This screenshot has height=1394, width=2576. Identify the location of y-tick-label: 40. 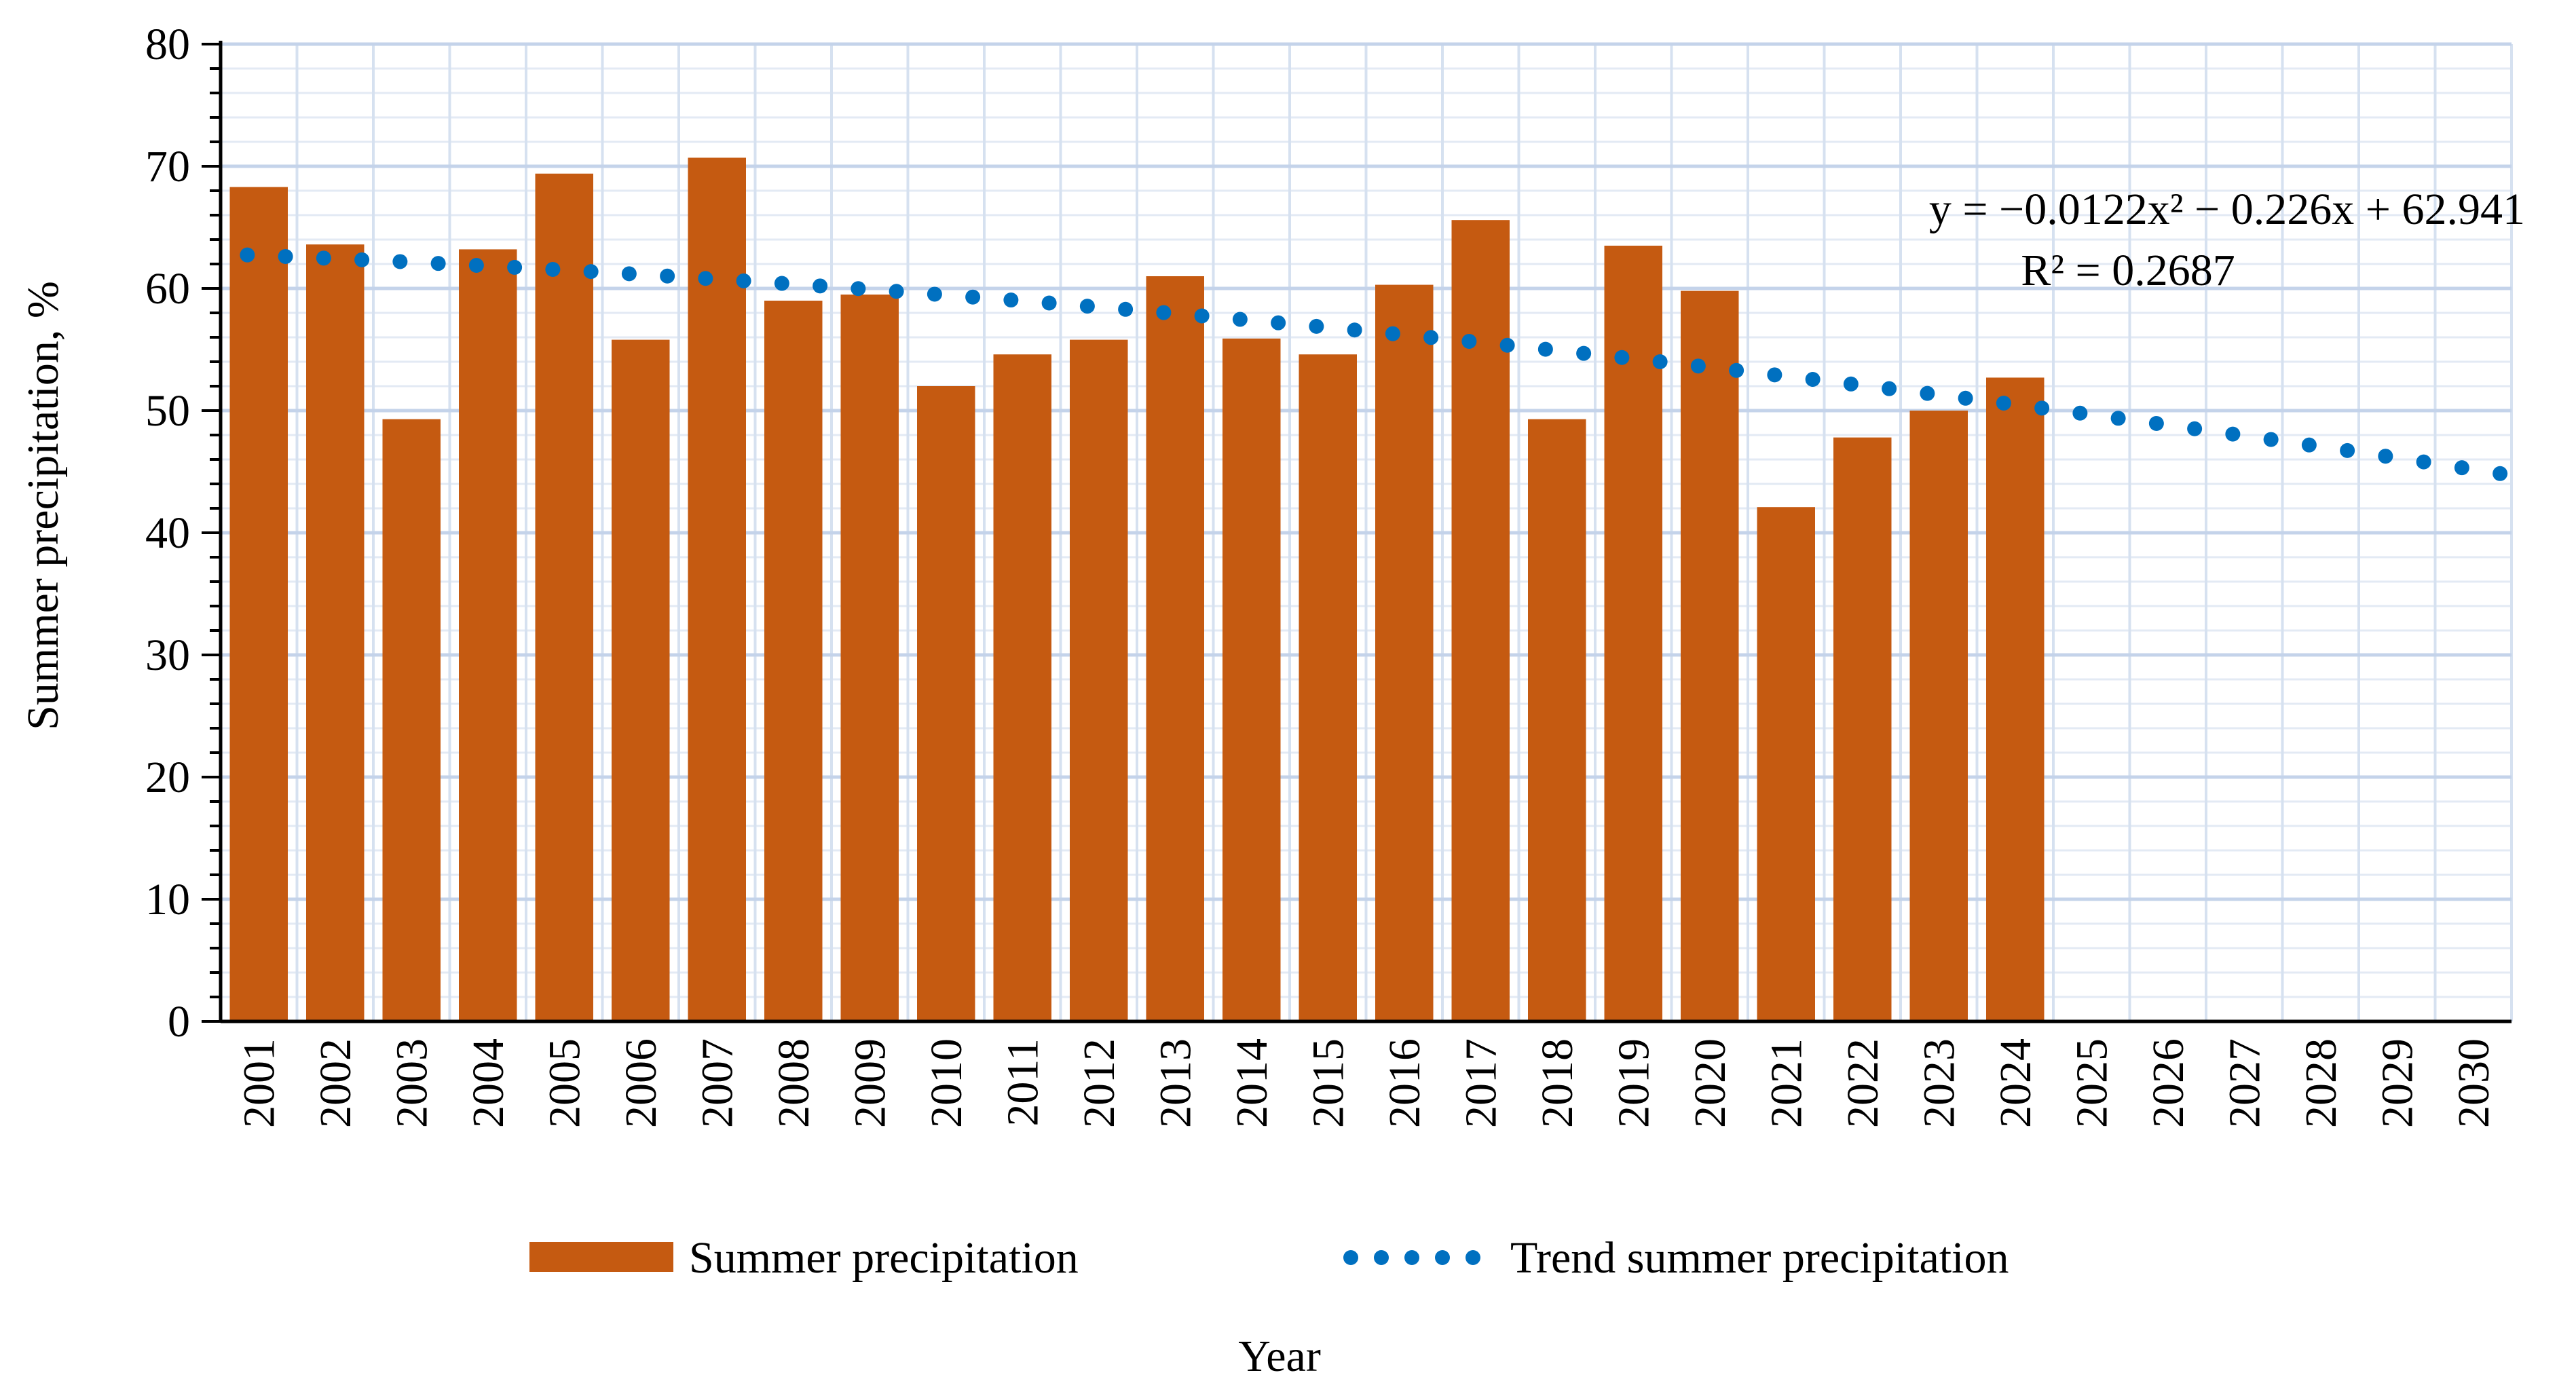
(167, 533).